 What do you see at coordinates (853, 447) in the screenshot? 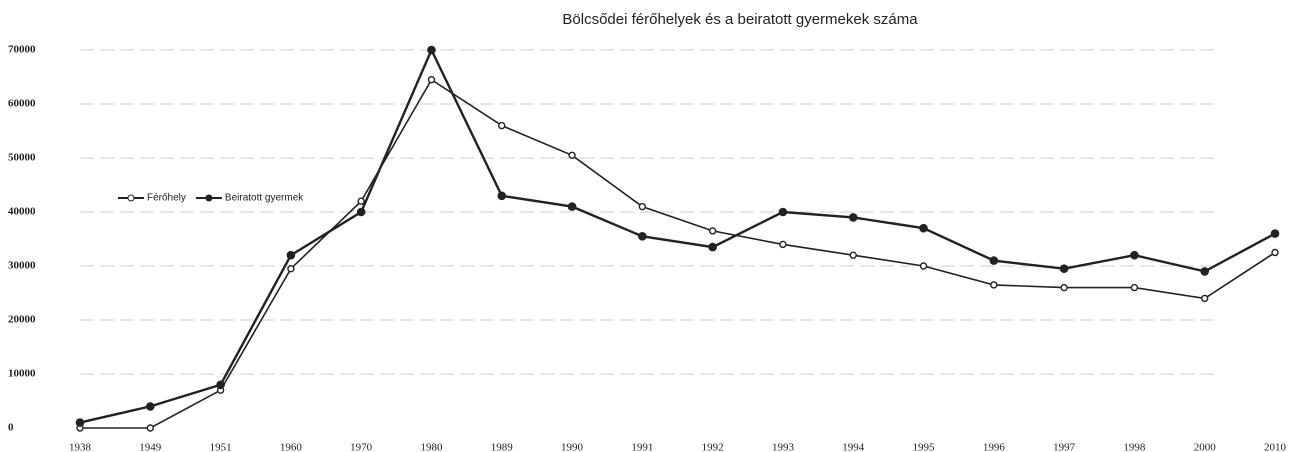
I see `x-tick-label: 1994` at bounding box center [853, 447].